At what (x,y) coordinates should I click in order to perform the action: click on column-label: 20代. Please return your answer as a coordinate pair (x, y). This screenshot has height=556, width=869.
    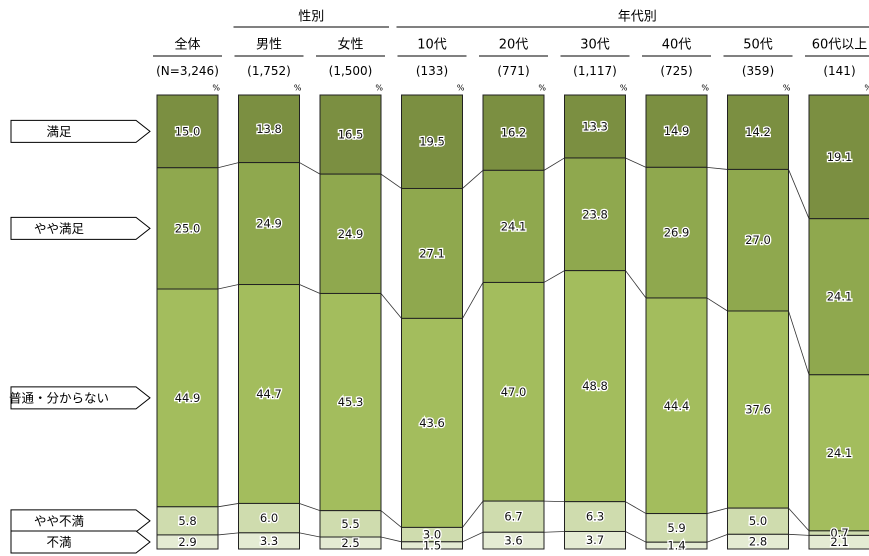
    Looking at the image, I should click on (514, 45).